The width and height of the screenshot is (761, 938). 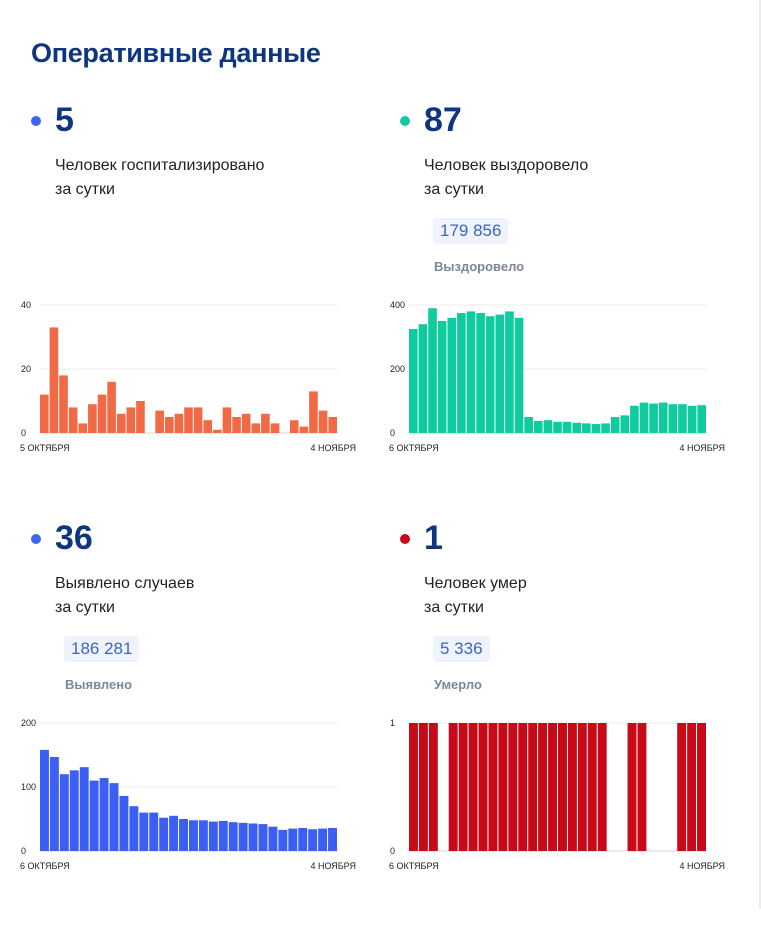 What do you see at coordinates (397, 305) in the screenshot?
I see `y-tick-label: 400` at bounding box center [397, 305].